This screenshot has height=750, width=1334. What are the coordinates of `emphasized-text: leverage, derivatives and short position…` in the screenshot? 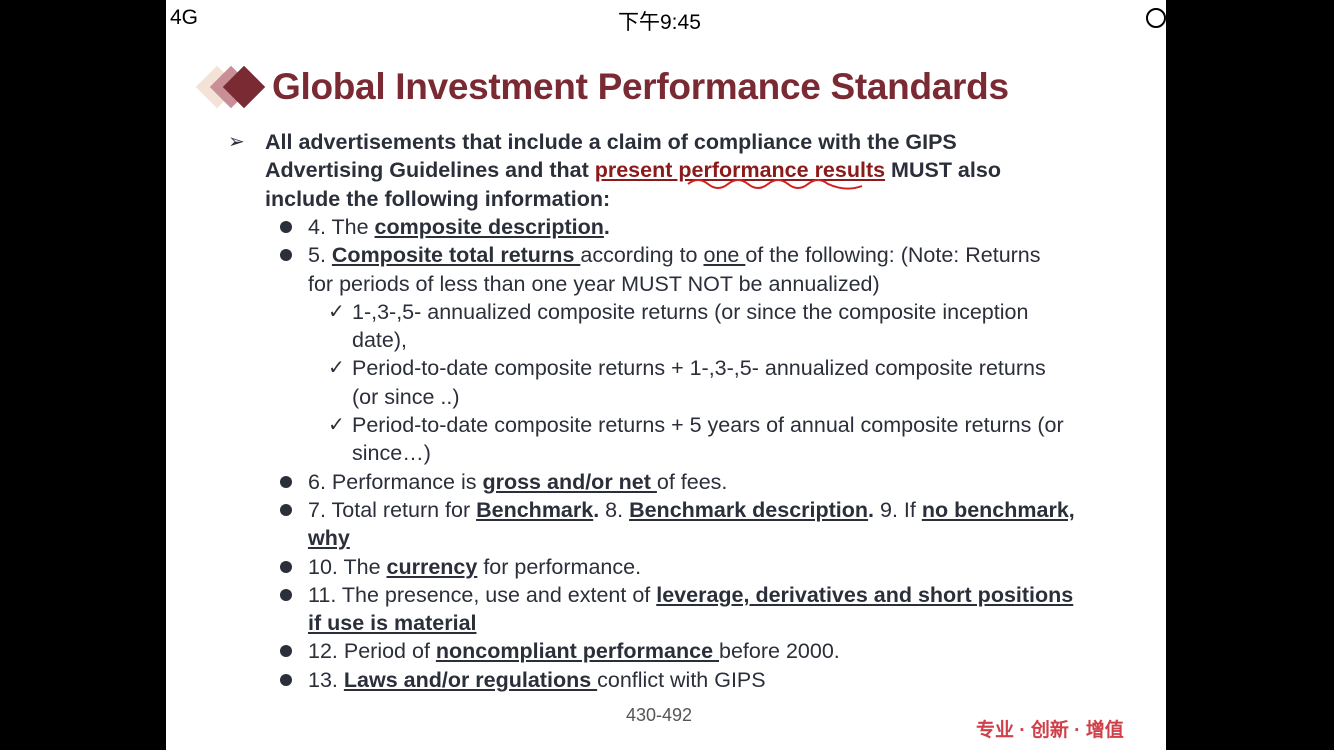 It's located at (865, 594).